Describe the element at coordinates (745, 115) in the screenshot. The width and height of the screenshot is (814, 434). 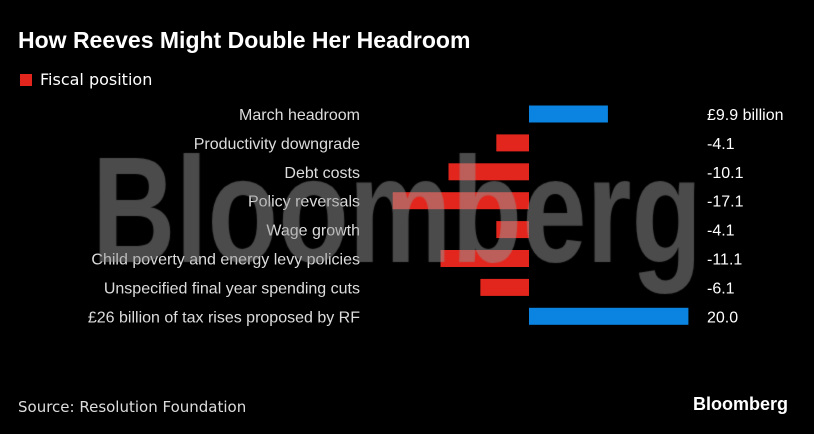
I see `data-label: £9.9 billion` at that location.